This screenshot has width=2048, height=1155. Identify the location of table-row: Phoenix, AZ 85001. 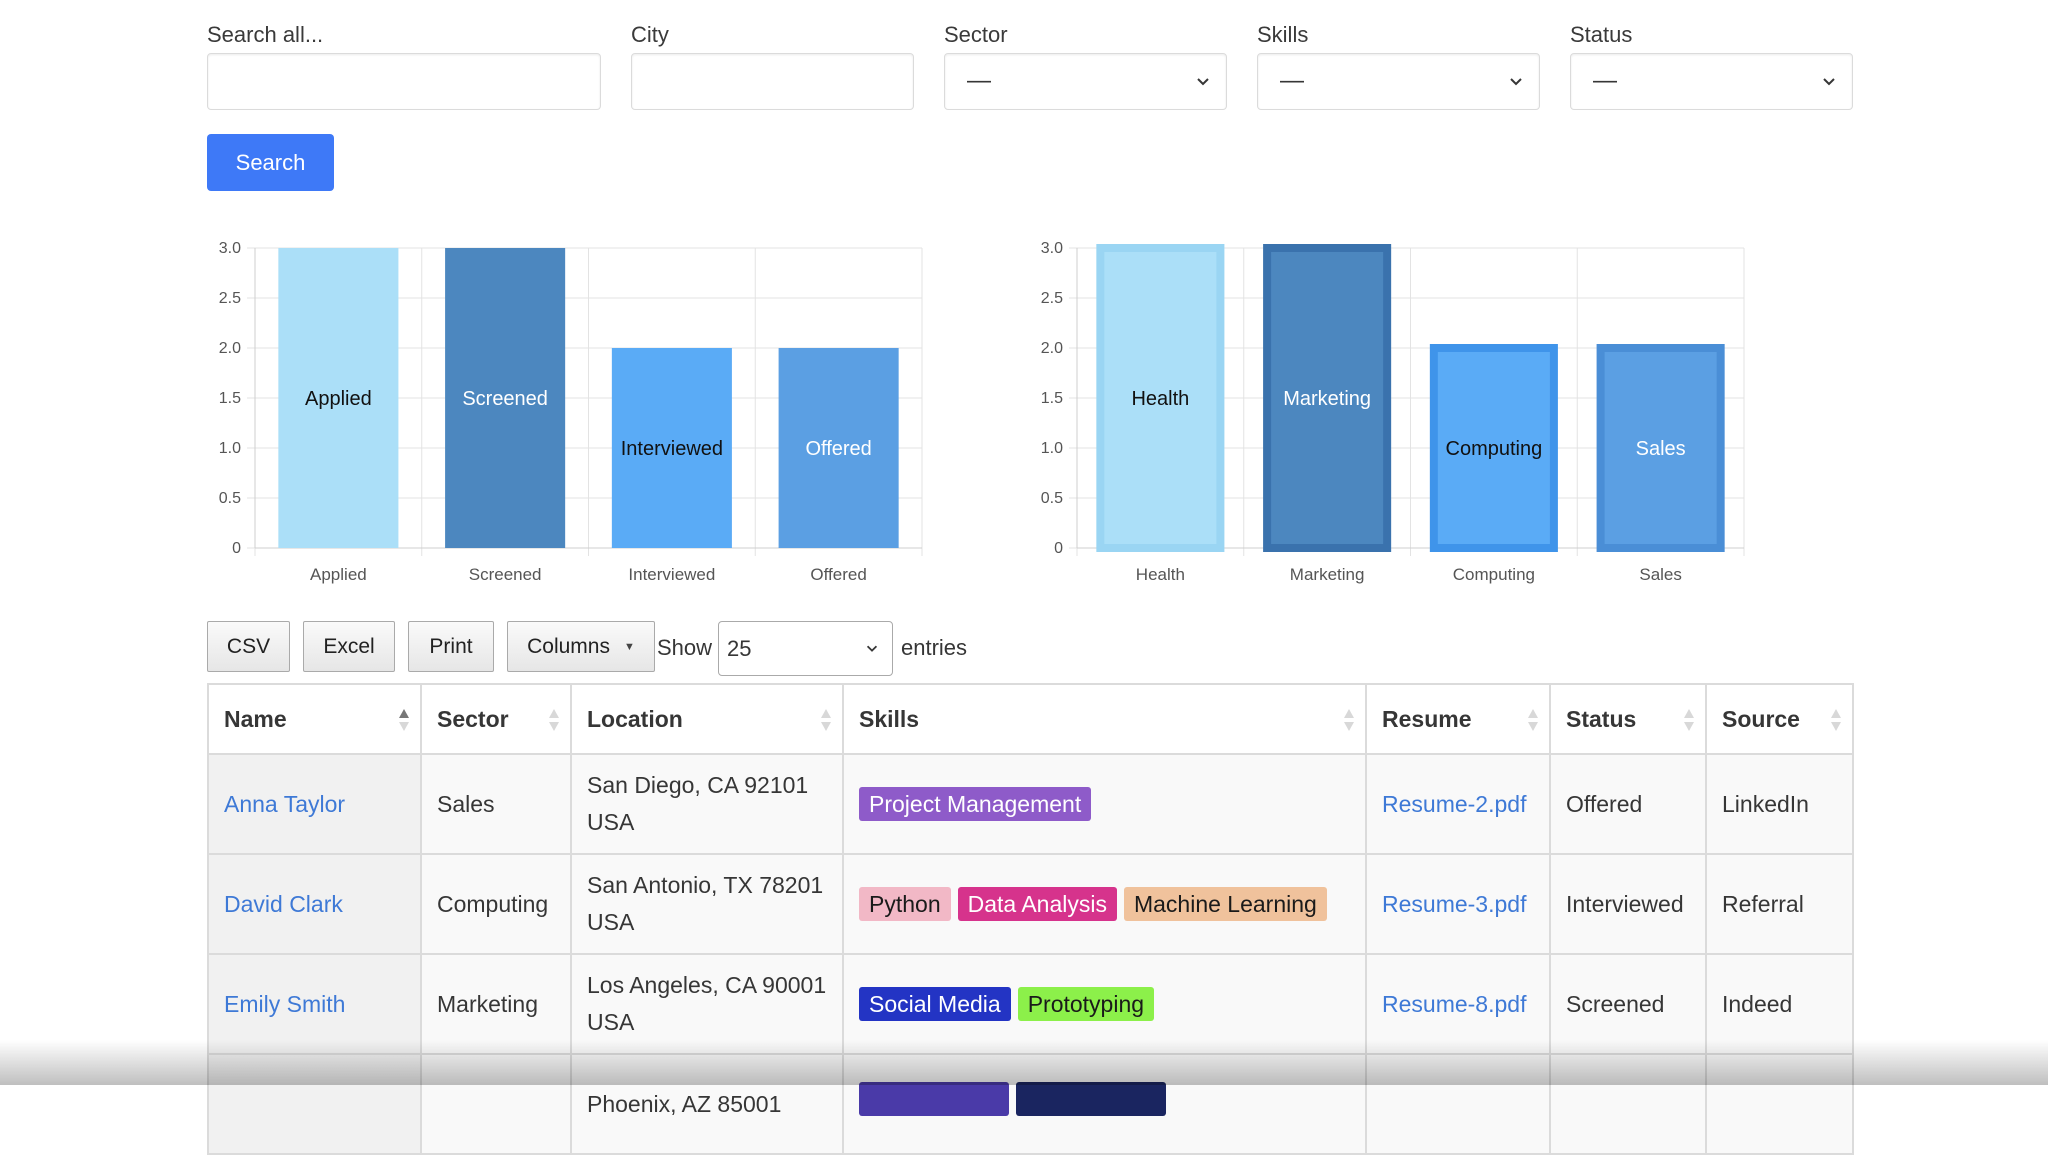
(1030, 1104).